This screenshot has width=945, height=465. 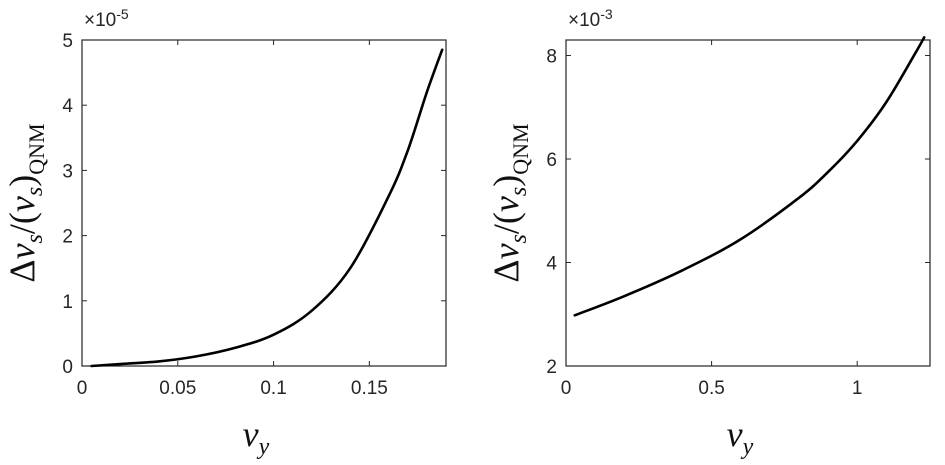 I want to click on x-tick-label: 0.15, so click(x=369, y=388).